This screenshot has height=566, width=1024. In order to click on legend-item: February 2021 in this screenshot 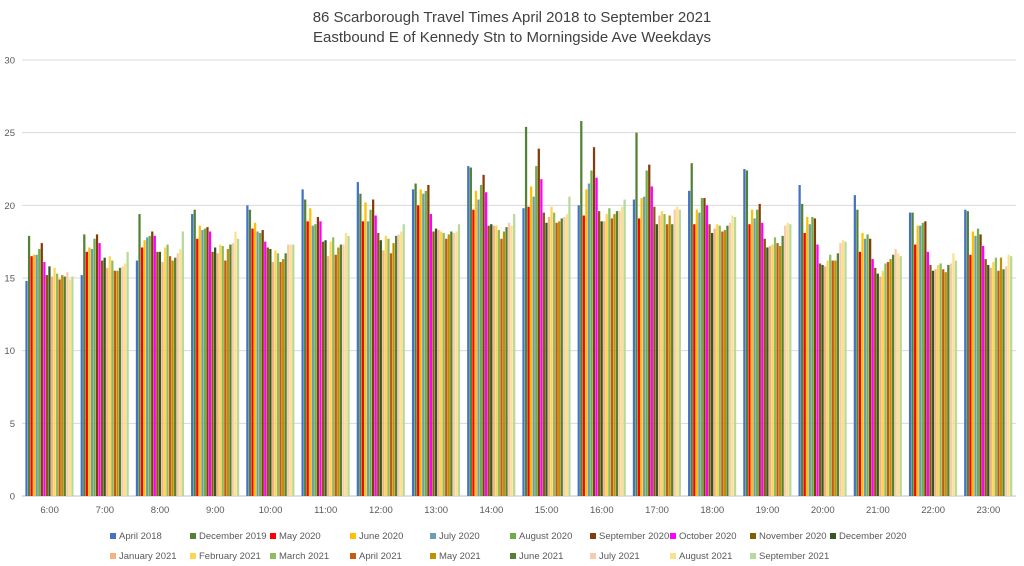, I will do `click(230, 556)`.